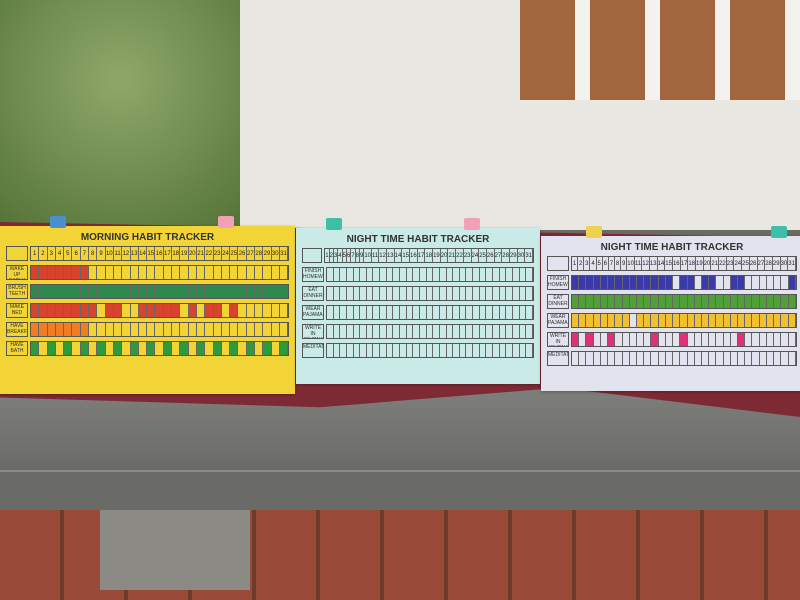  What do you see at coordinates (660, 50) in the screenshot?
I see `windows` at bounding box center [660, 50].